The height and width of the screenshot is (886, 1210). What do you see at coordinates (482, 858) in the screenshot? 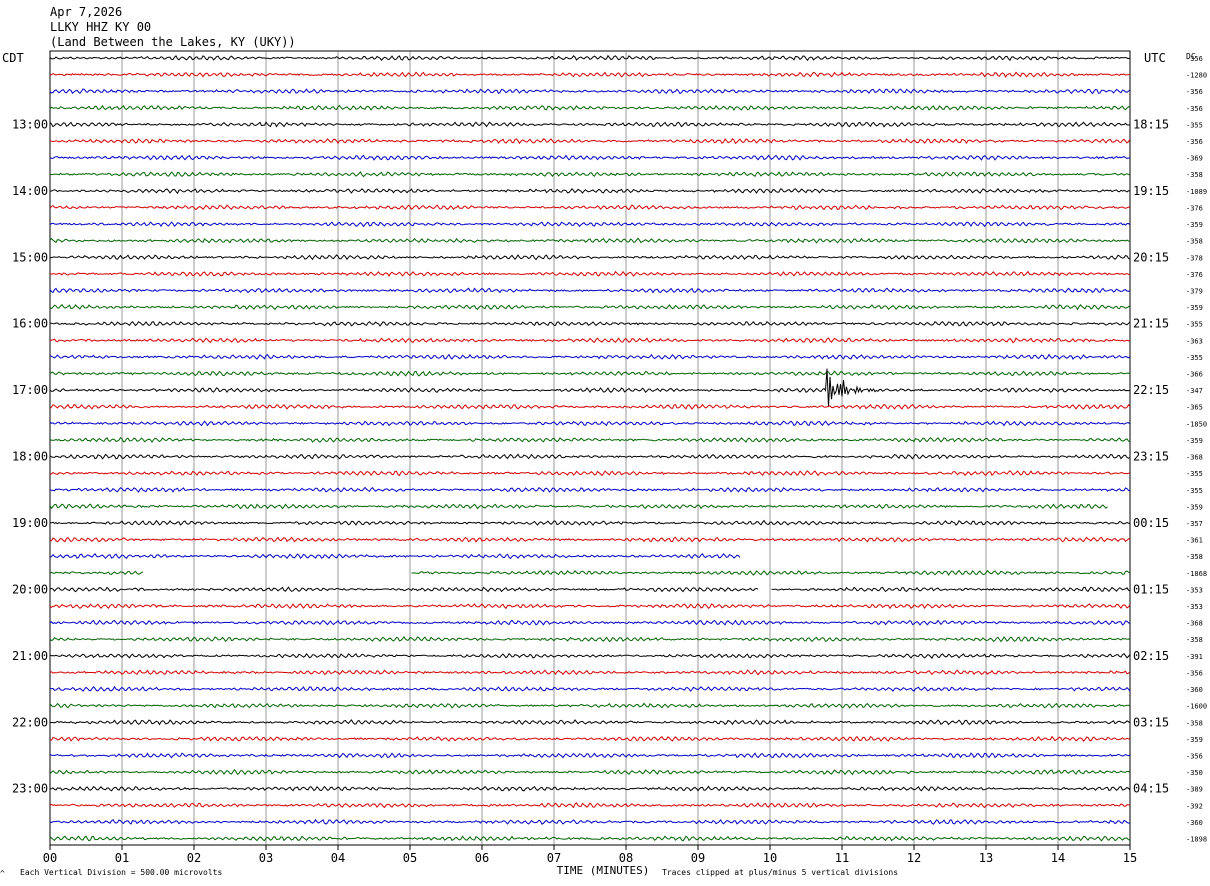
I see `x-tick-label: 06` at bounding box center [482, 858].